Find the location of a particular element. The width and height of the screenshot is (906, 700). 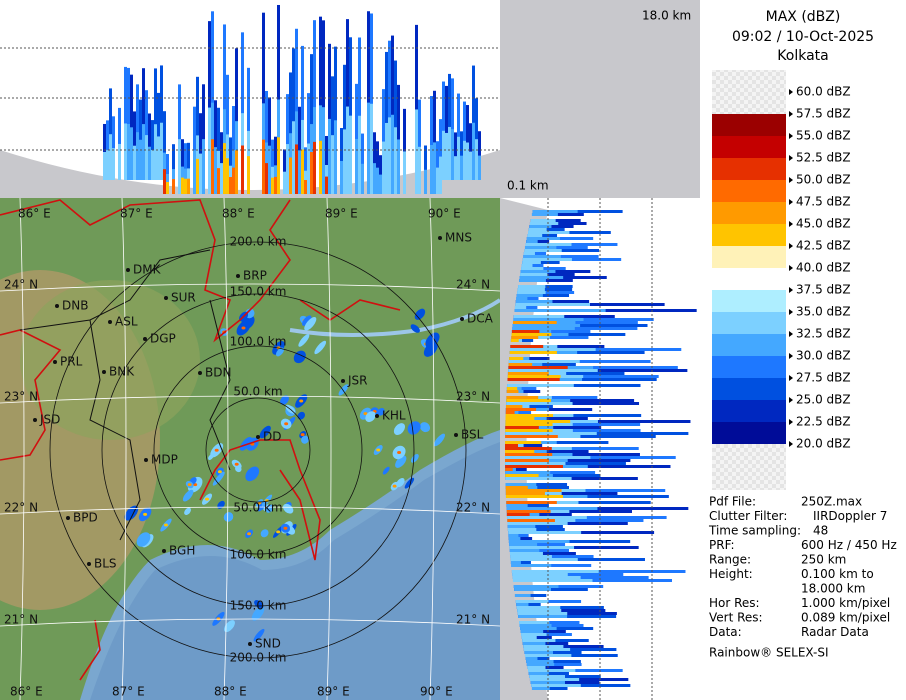

info-label: Pdf File: is located at coordinates (732, 502).